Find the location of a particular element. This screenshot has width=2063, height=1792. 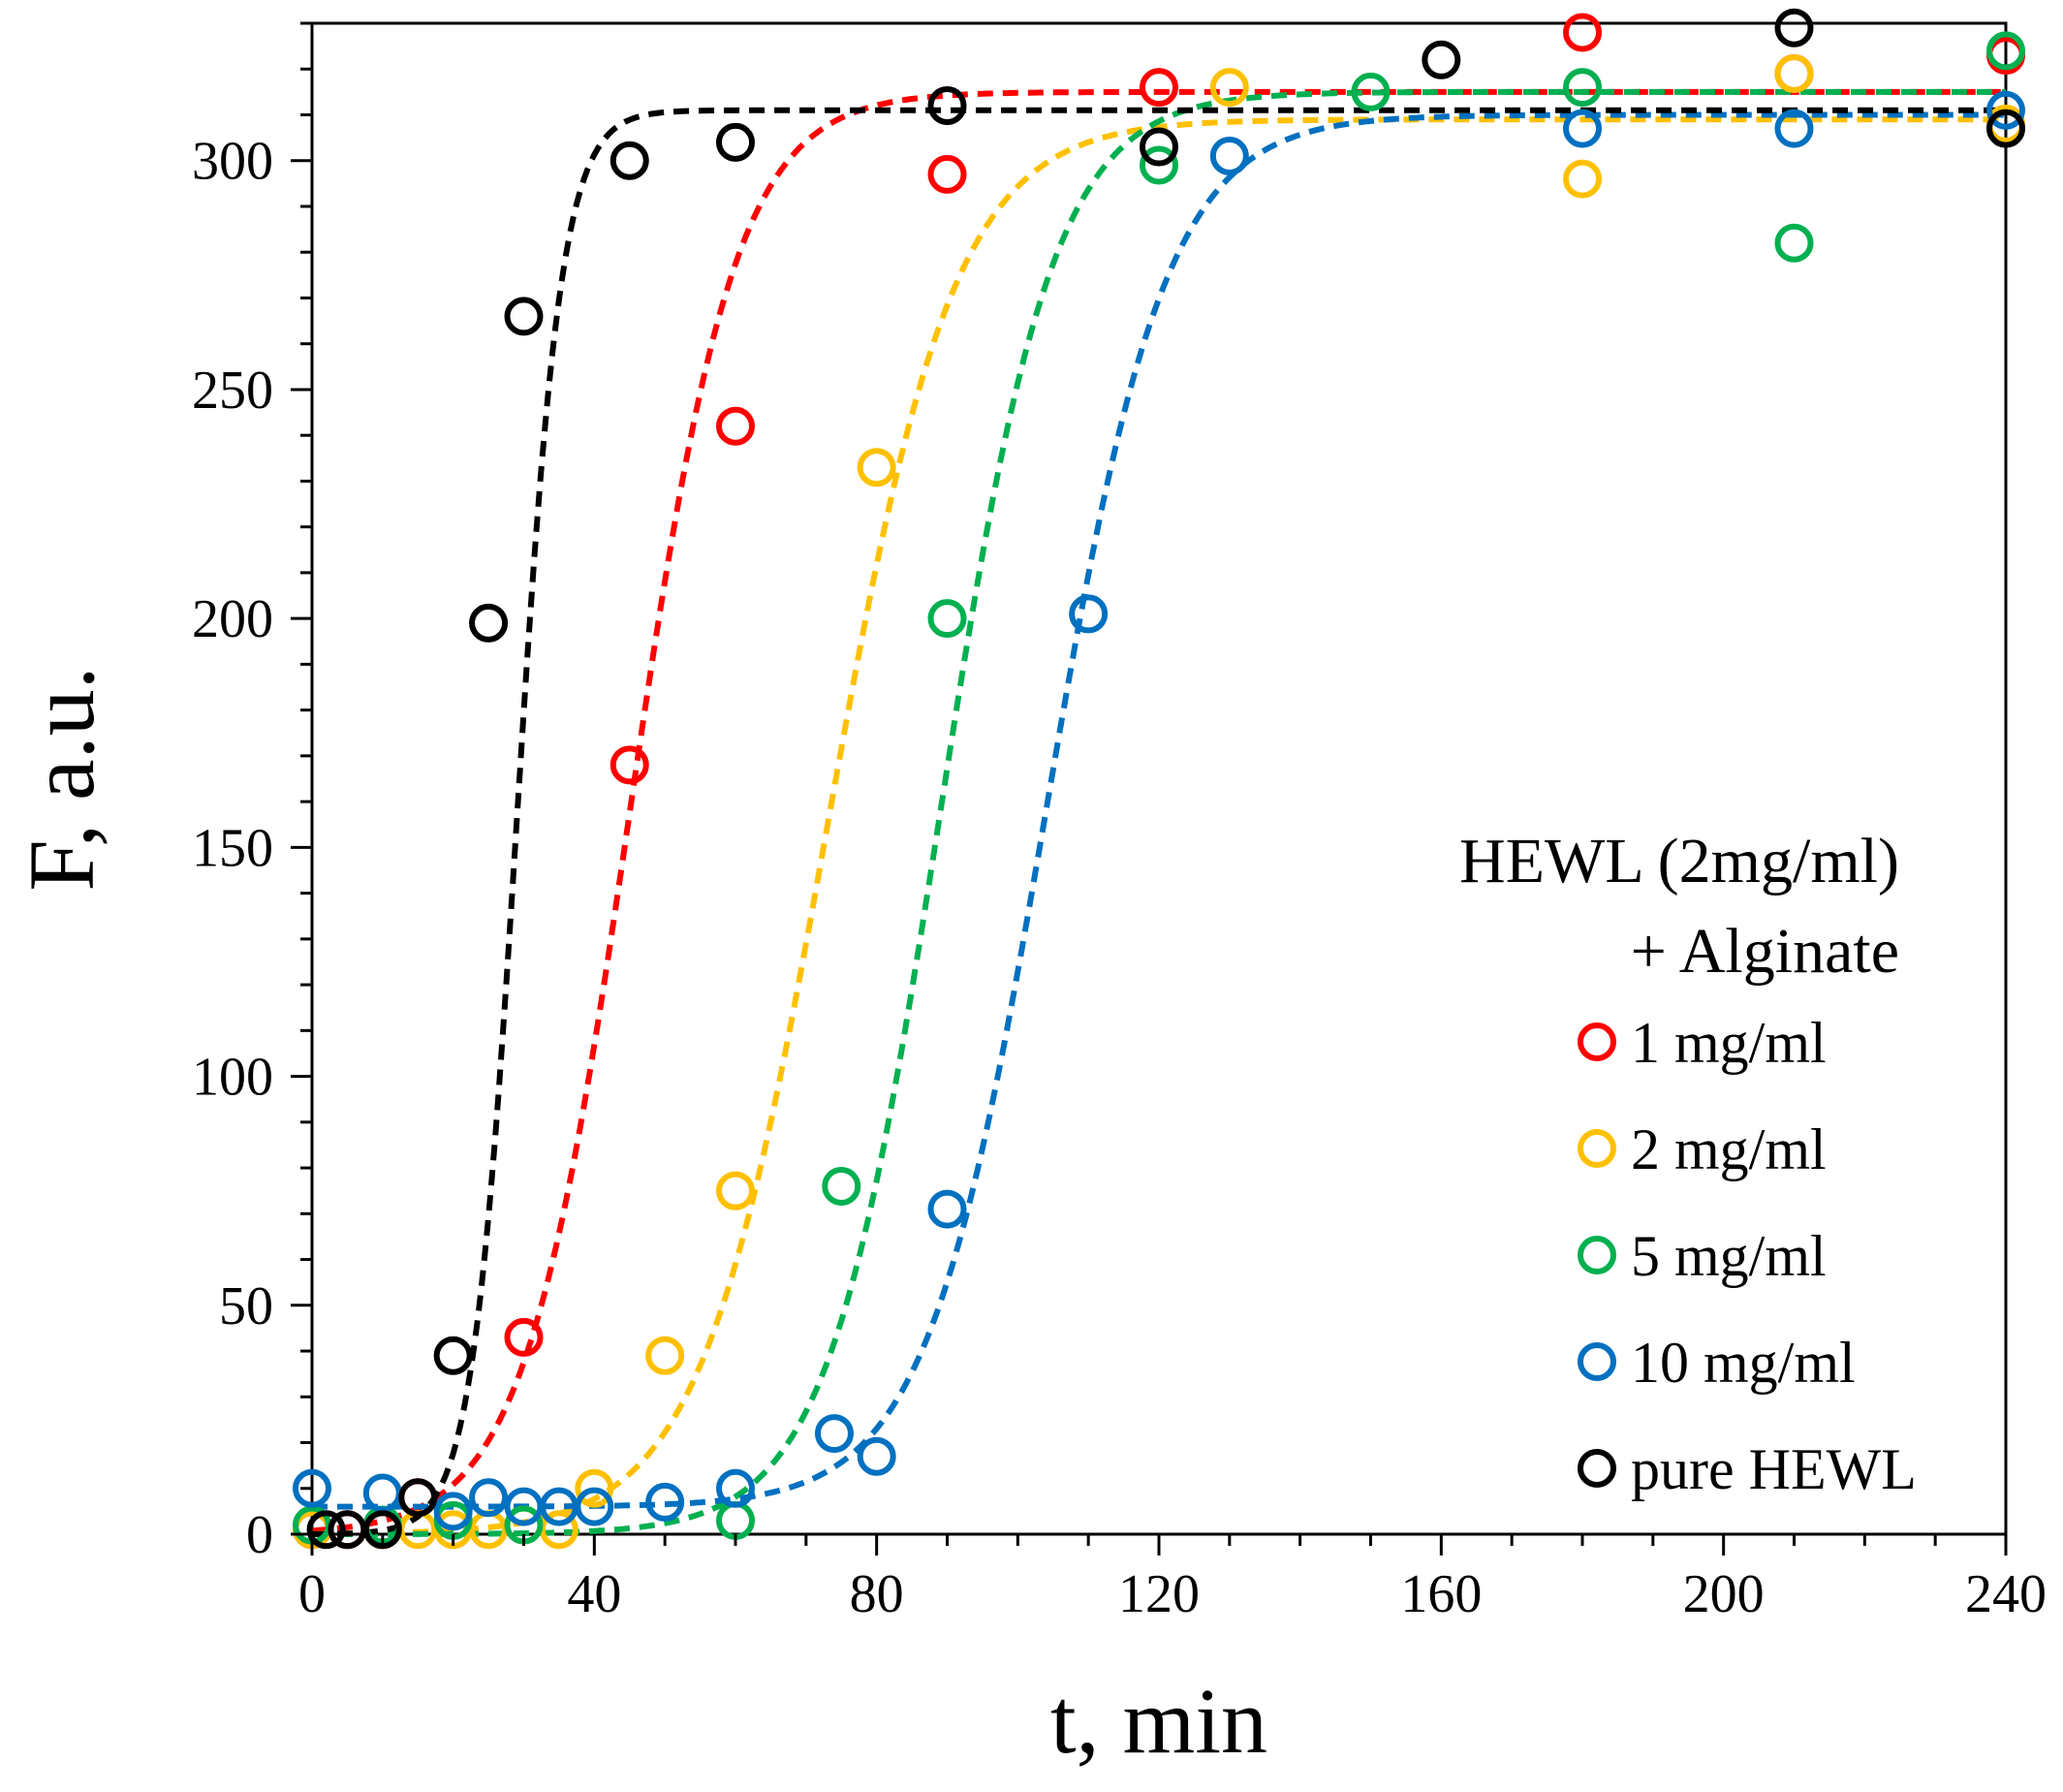

x-axis-title: t, min is located at coordinates (1158, 1721).